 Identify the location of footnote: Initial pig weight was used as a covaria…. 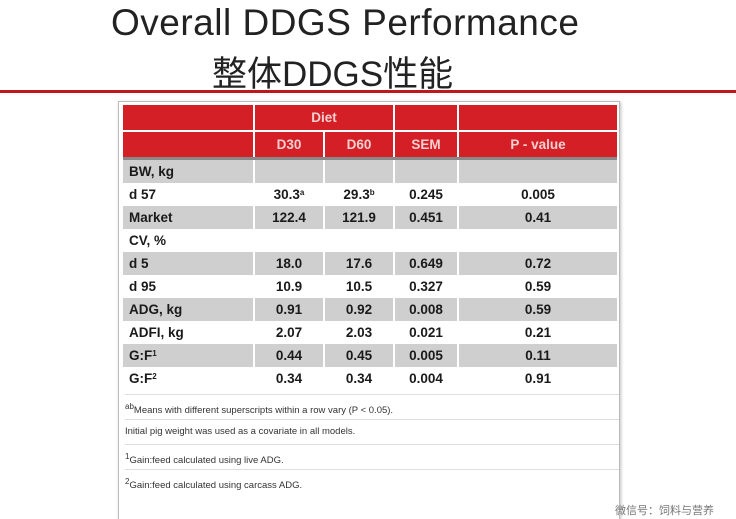
(372, 431).